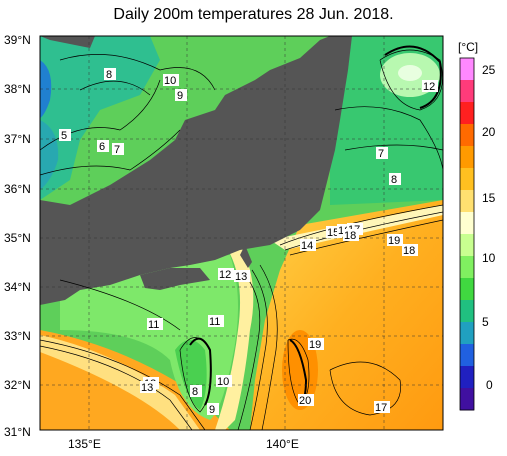  Describe the element at coordinates (17, 189) in the screenshot. I see `lat-label: 36°N` at that location.